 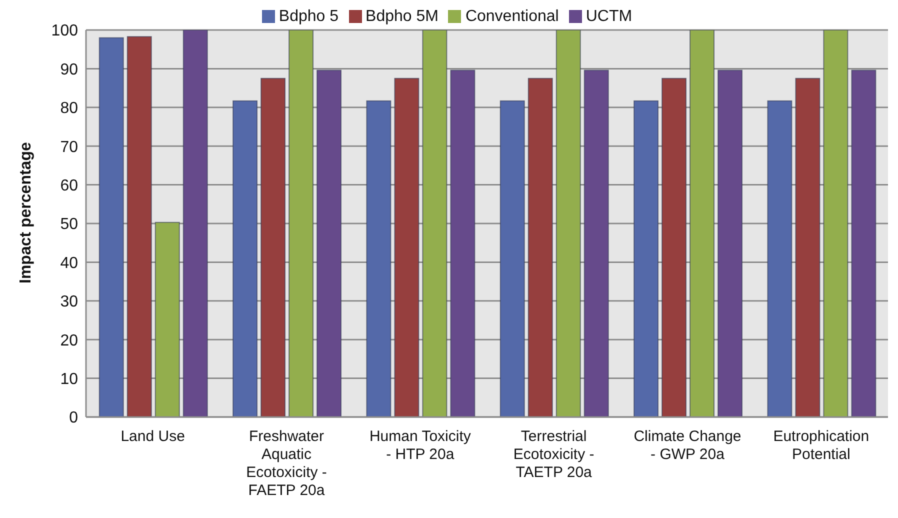 I want to click on x-tick-label: Human Toxicity - HTP 20a, so click(x=420, y=445).